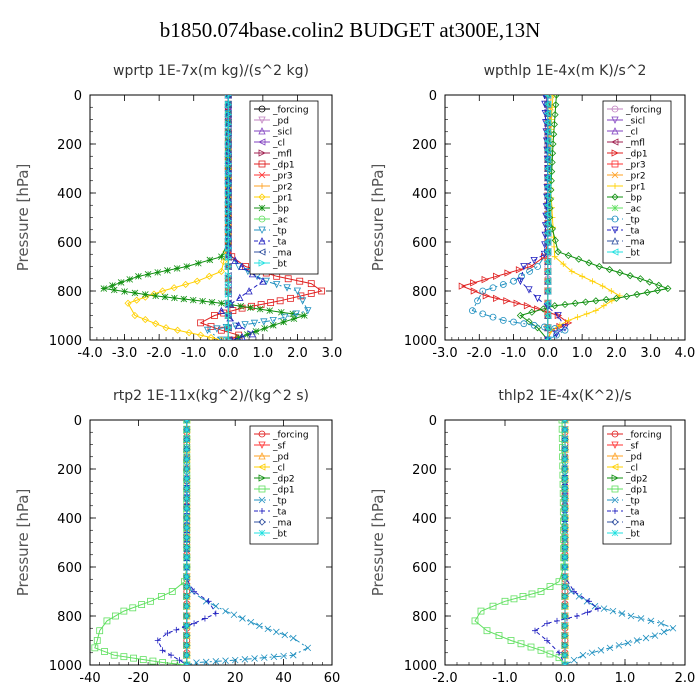 This screenshot has height=700, width=700. I want to click on legend-label: _dp1, so click(283, 166).